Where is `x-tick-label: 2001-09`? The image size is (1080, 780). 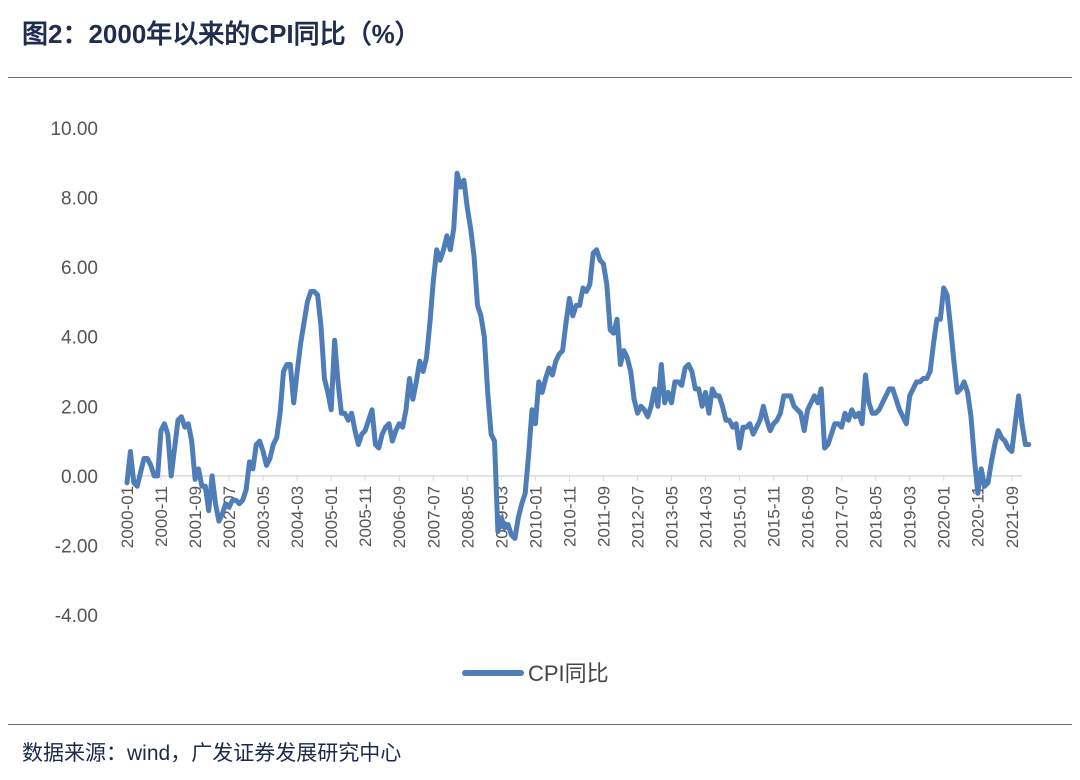 x-tick-label: 2001-09 is located at coordinates (195, 517).